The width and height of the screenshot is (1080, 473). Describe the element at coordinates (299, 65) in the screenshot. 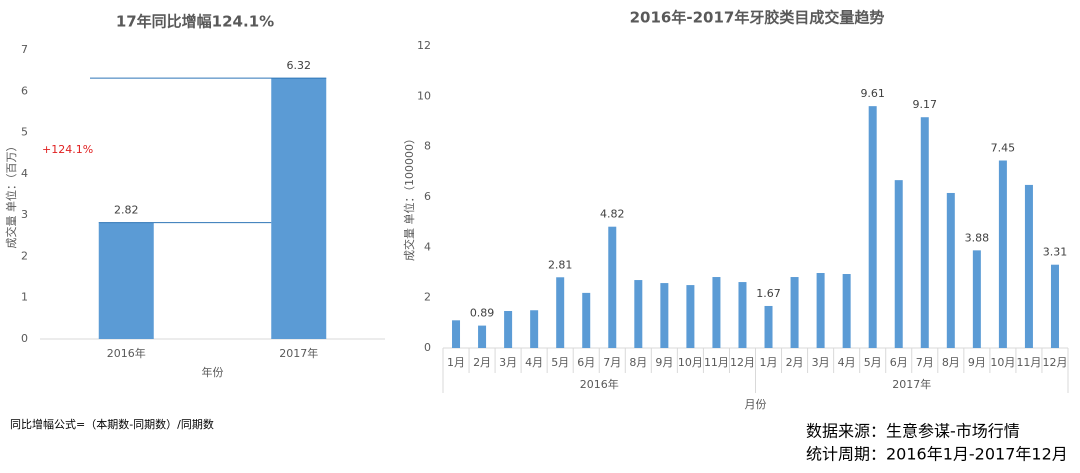

I see `data-label: 6.32` at that location.